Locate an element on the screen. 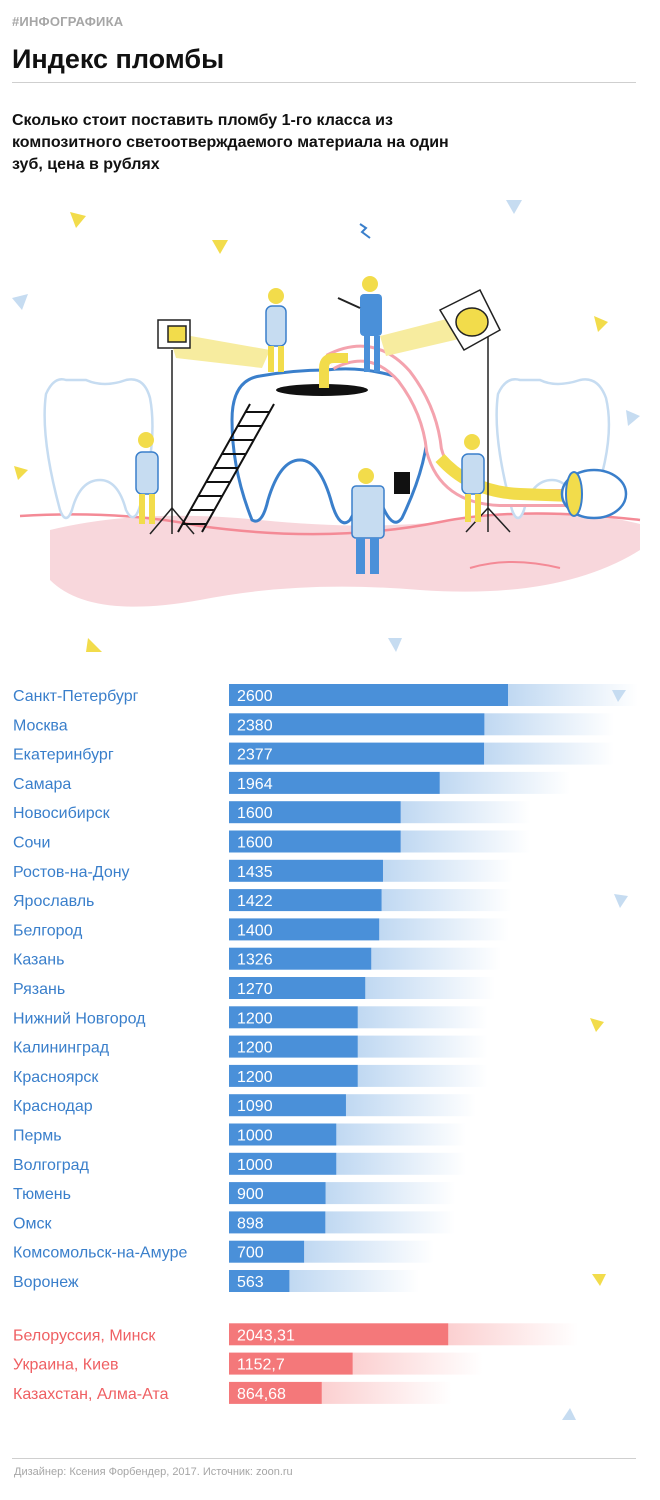 Image resolution: width=660 pixels, height=1500 pixels. bar-value-label: 1400 is located at coordinates (255, 930).